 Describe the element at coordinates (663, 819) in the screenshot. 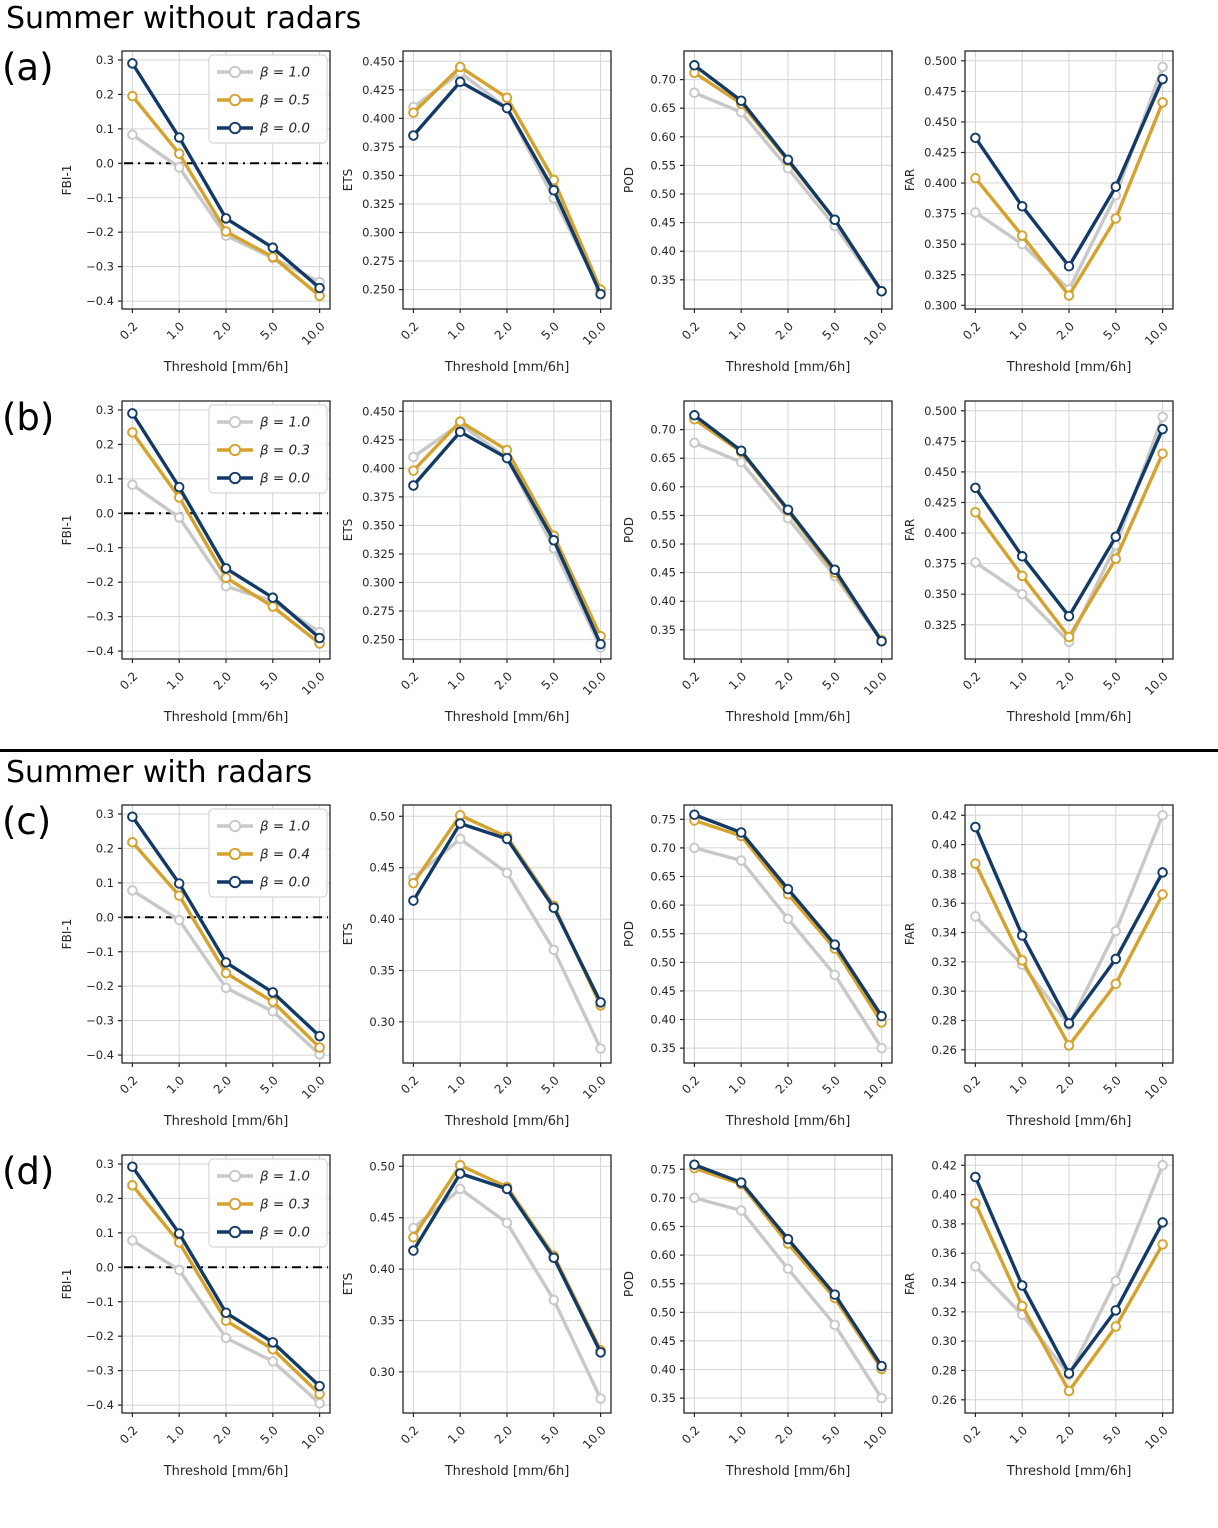

I see `svg-text: 0.75` at that location.